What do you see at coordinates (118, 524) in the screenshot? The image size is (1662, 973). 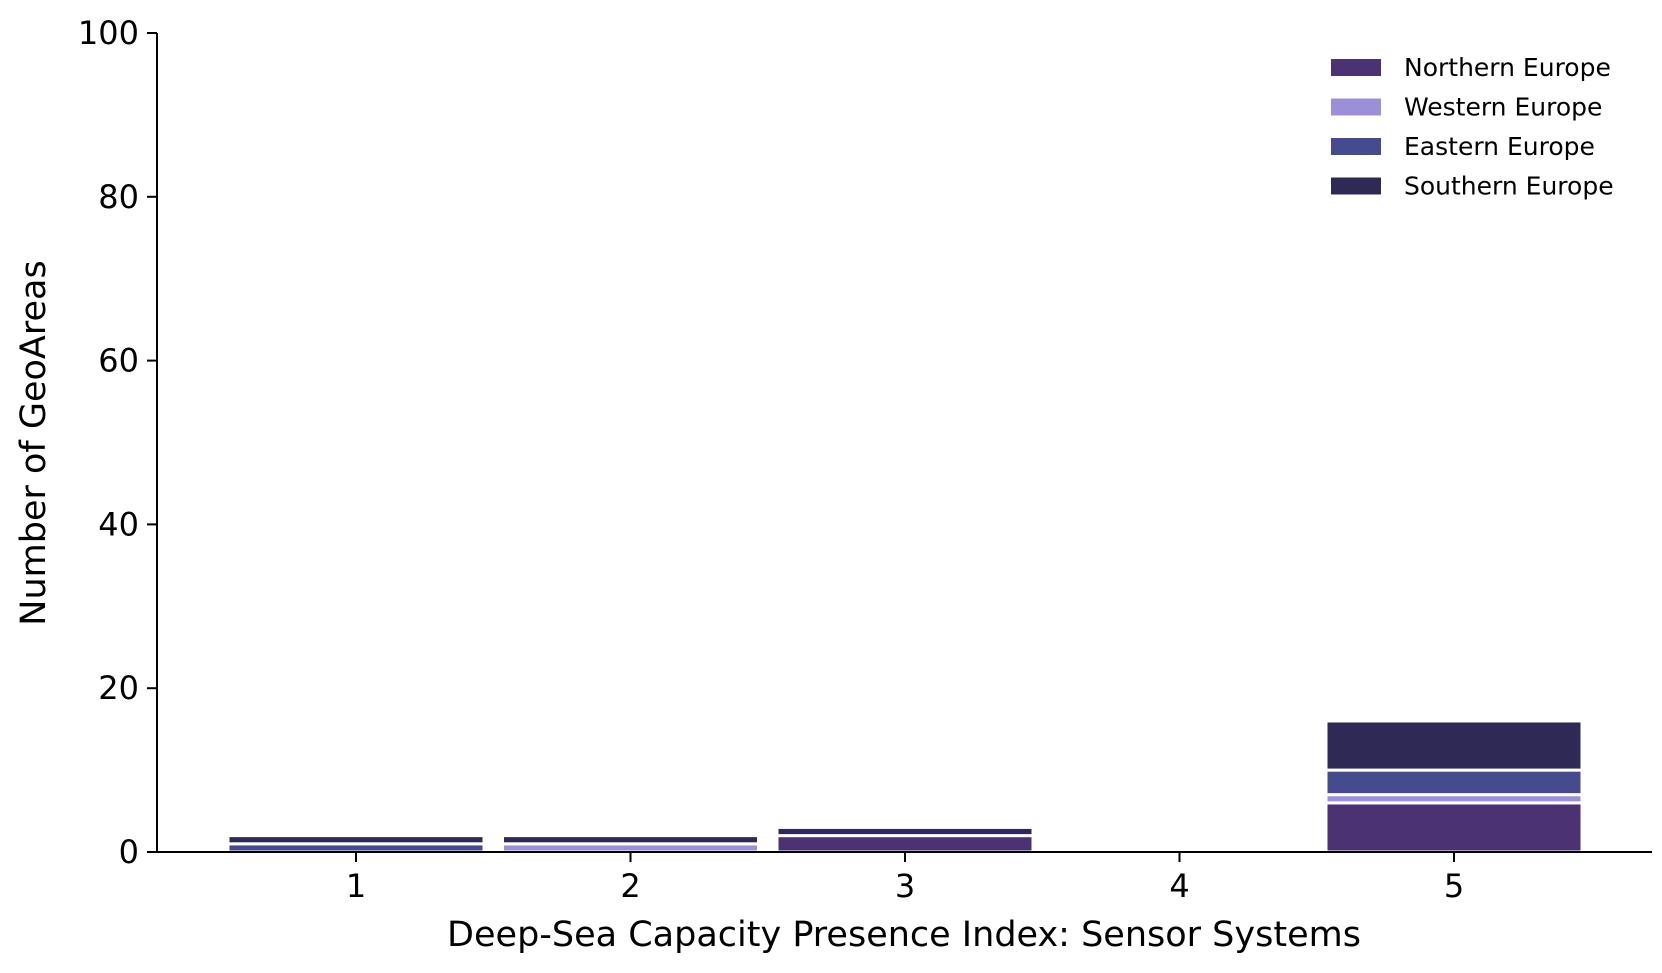 I see `y-tick-label: 40` at bounding box center [118, 524].